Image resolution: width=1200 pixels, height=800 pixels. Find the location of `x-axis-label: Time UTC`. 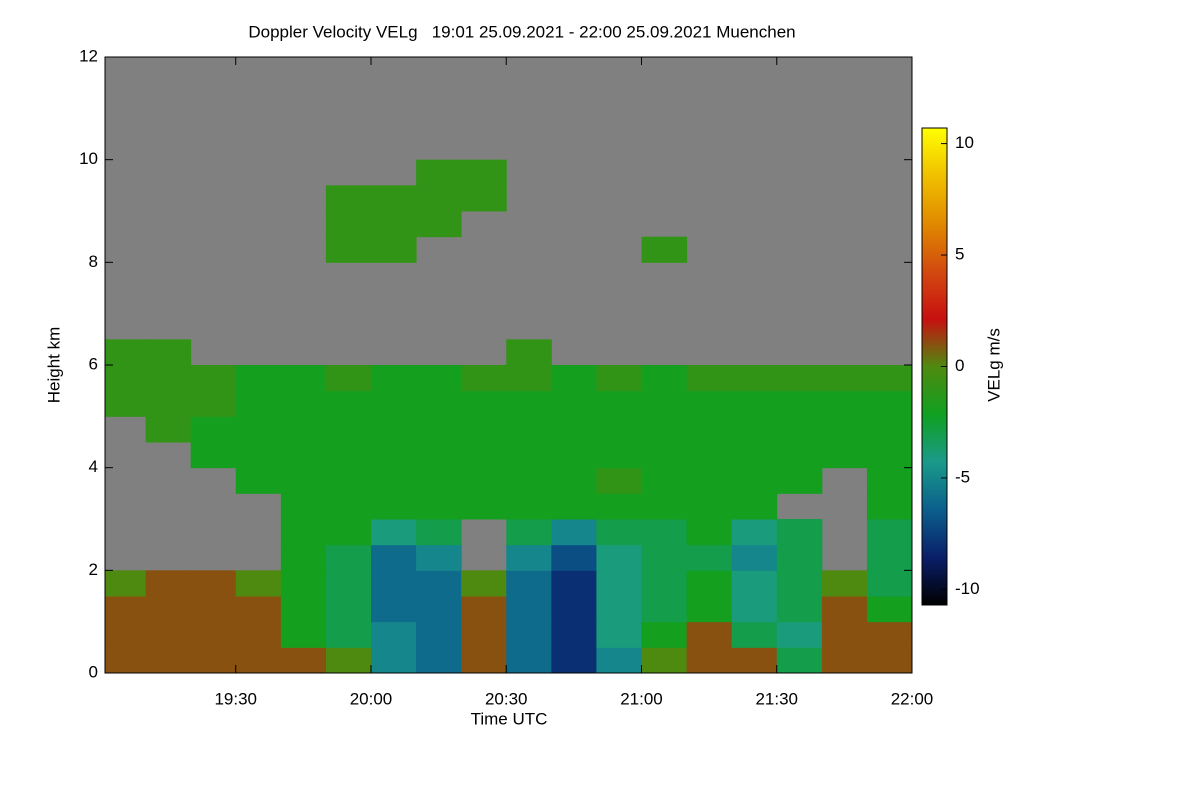

x-axis-label: Time UTC is located at coordinates (509, 718).